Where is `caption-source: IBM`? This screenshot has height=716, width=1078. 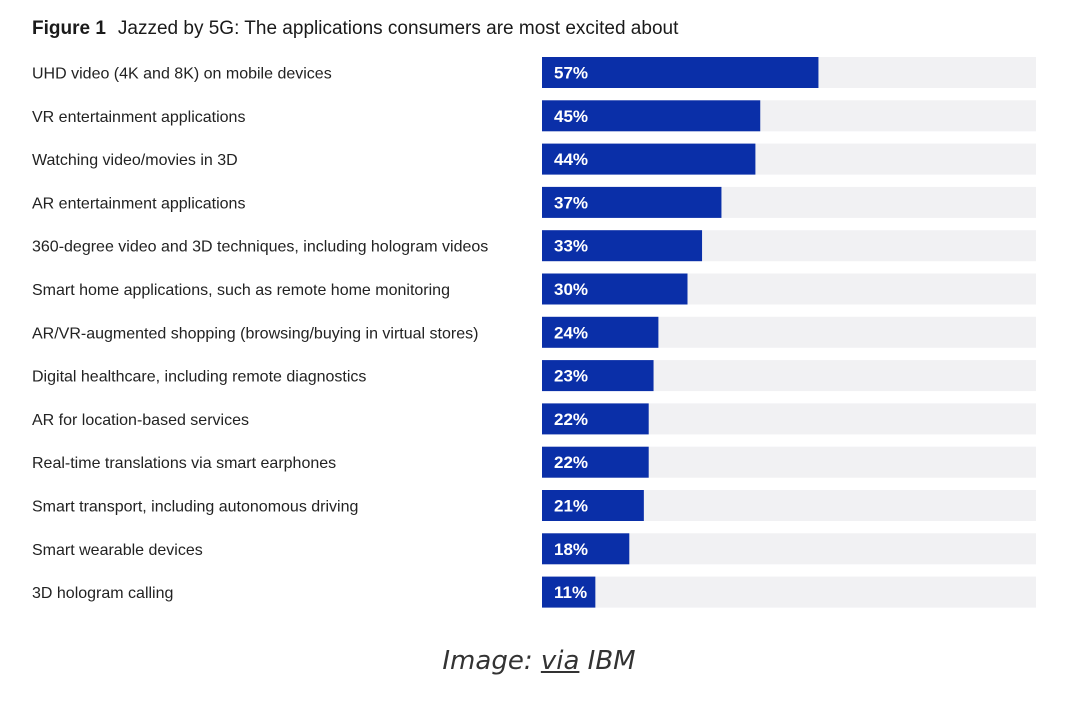 caption-source: IBM is located at coordinates (607, 661).